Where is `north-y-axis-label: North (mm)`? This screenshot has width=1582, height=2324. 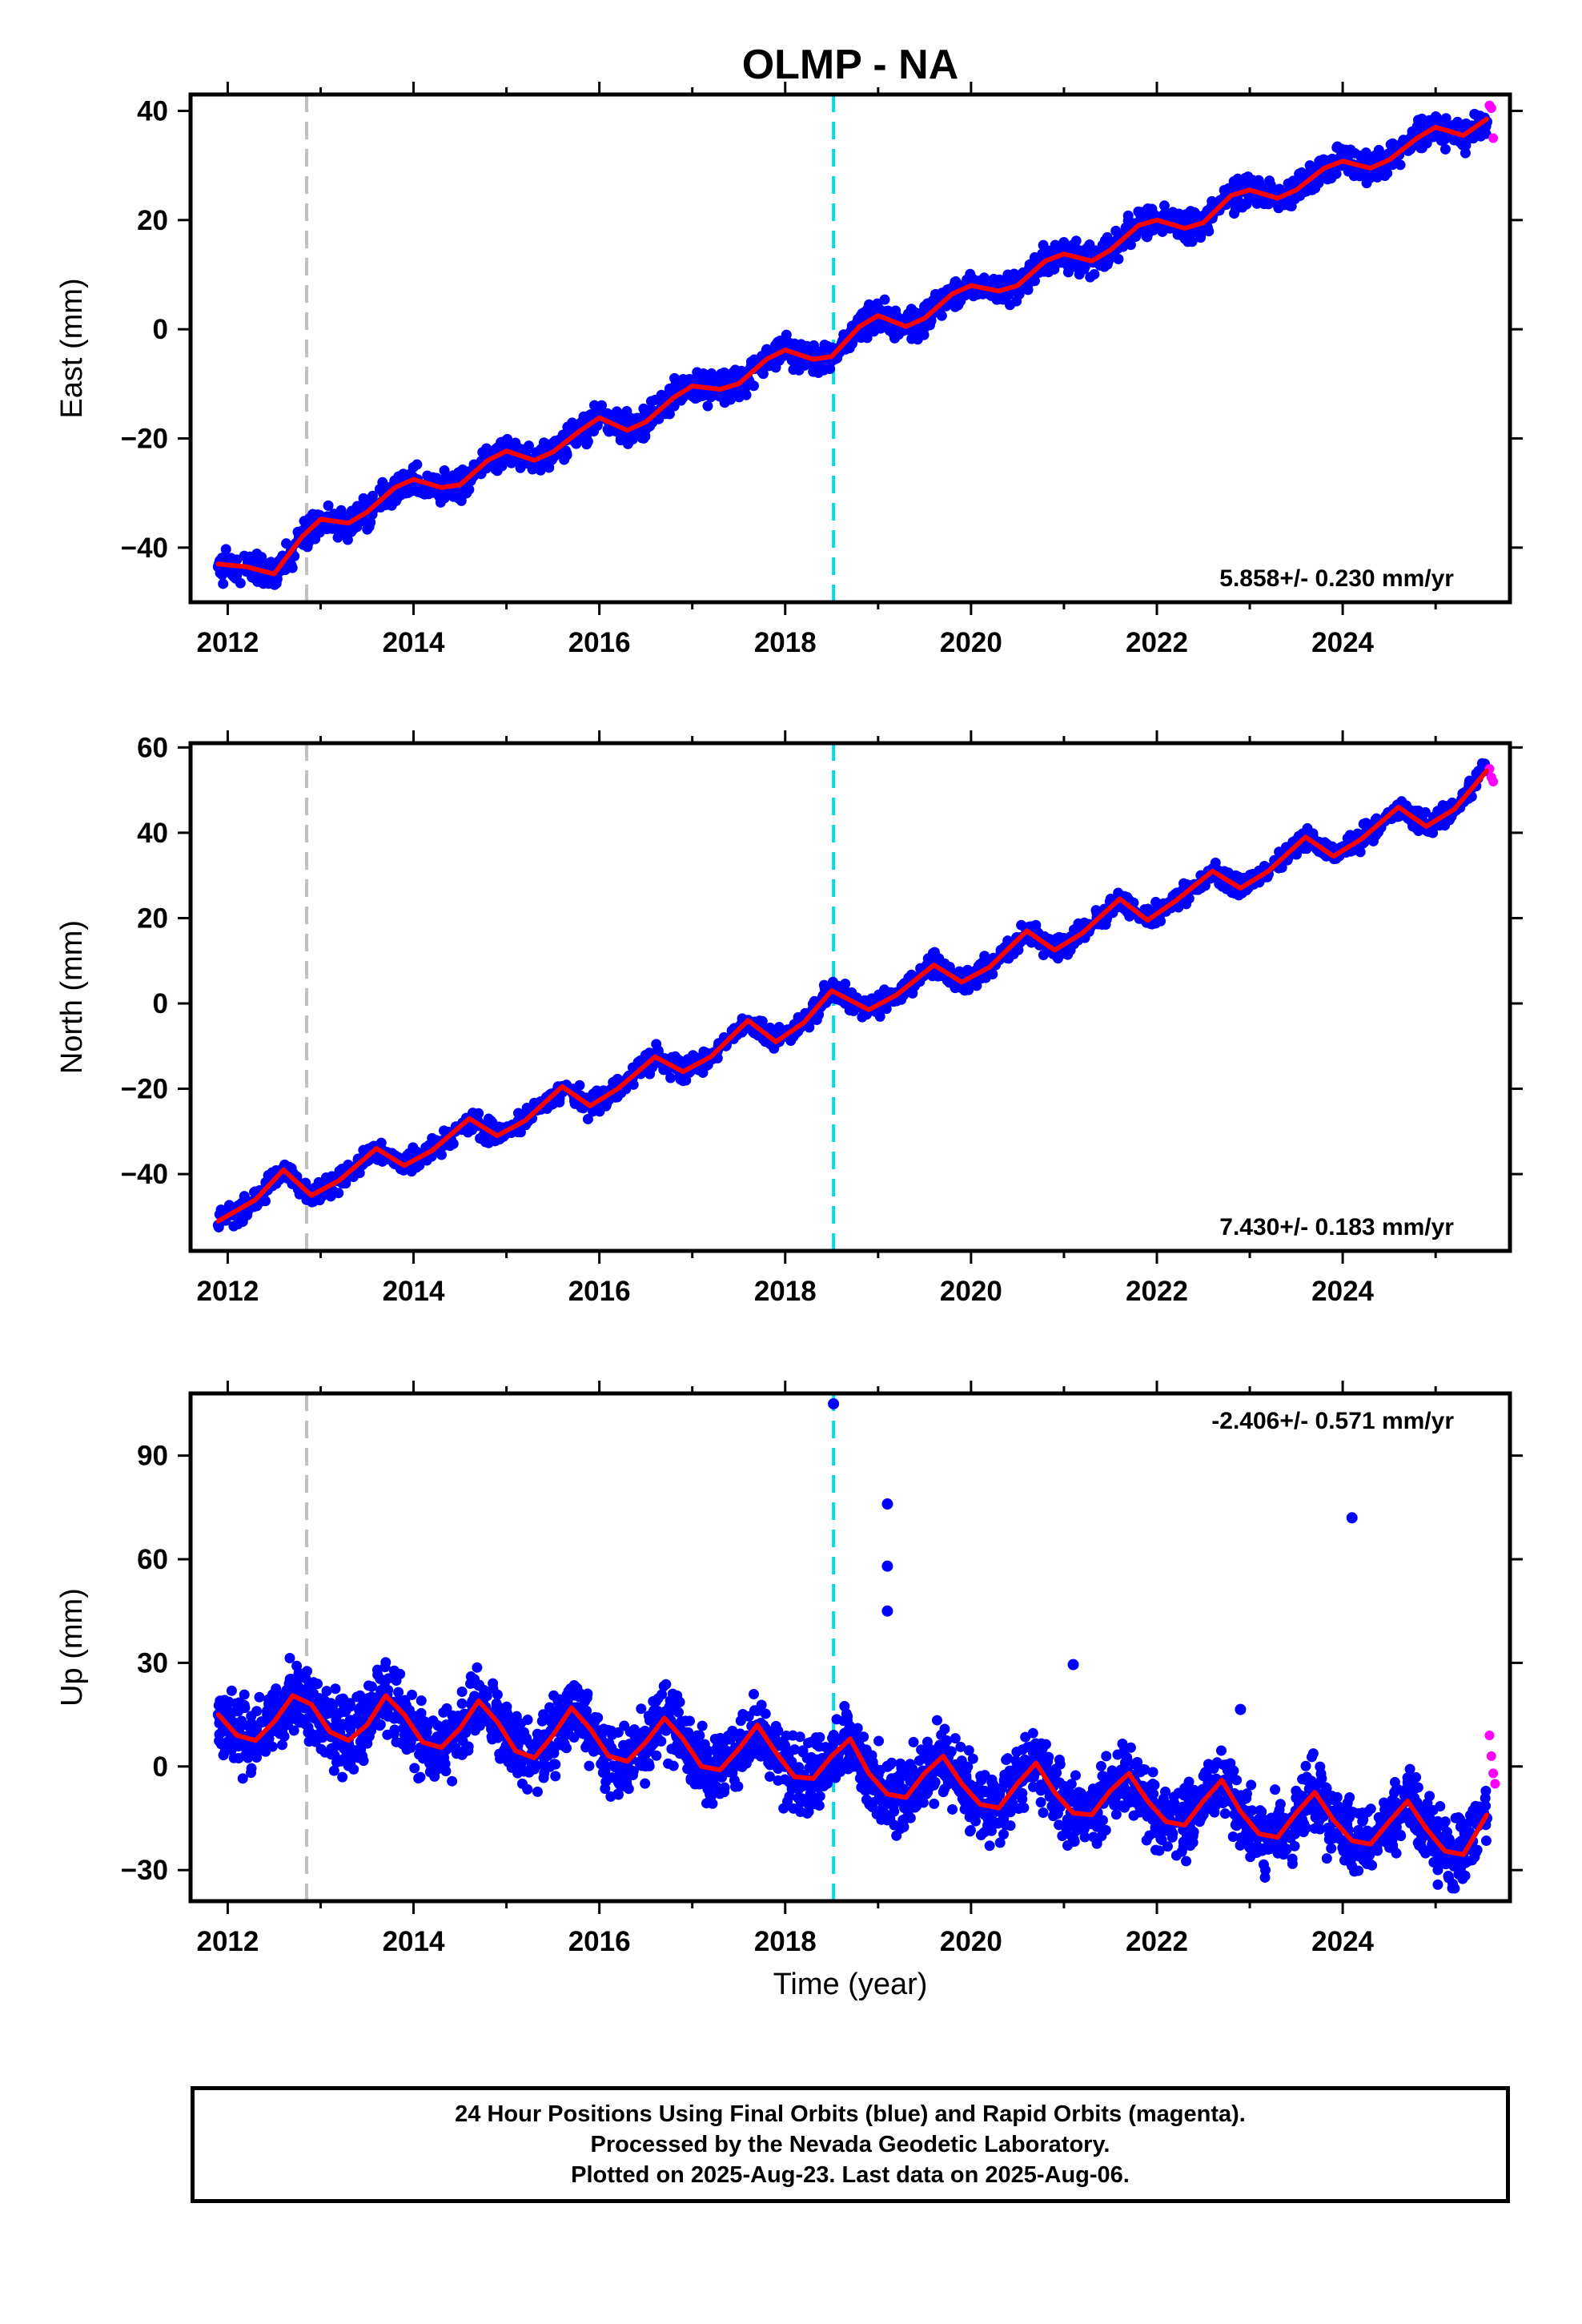 north-y-axis-label: North (mm) is located at coordinates (72, 997).